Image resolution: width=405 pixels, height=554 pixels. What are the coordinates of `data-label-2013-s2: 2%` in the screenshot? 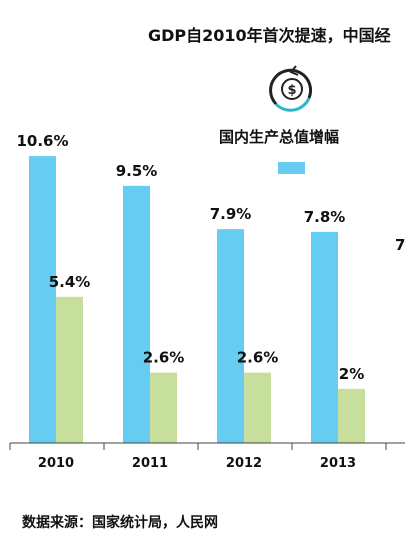 It's located at (351, 374).